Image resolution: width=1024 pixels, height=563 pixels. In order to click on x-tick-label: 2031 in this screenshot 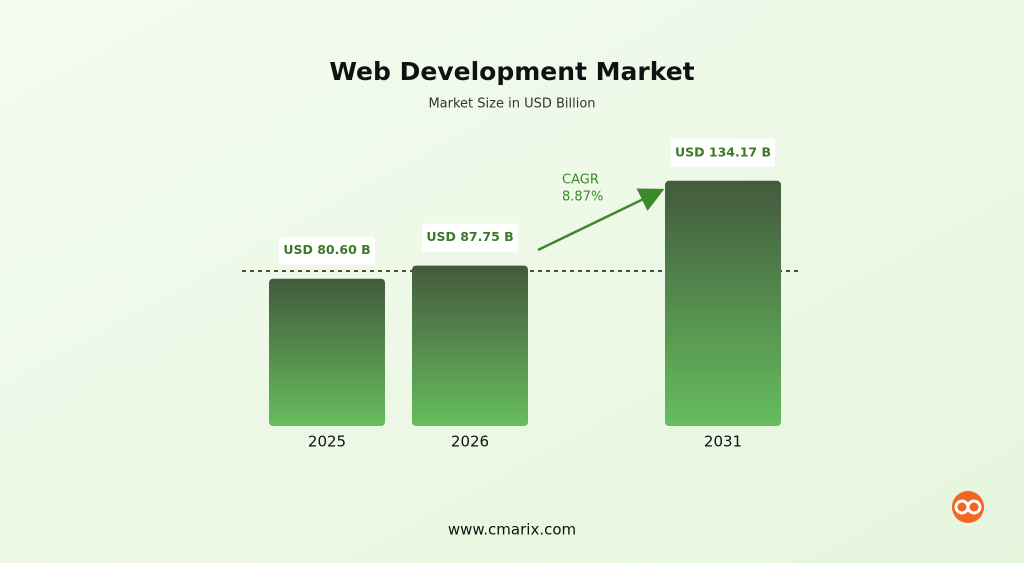, I will do `click(723, 442)`.